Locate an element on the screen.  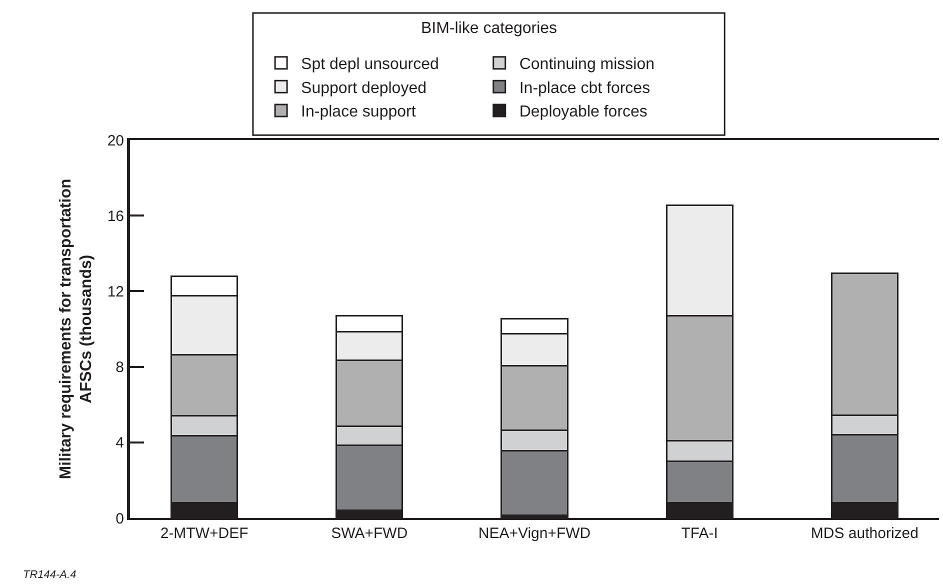
legend-label: Deployable forces is located at coordinates (583, 112).